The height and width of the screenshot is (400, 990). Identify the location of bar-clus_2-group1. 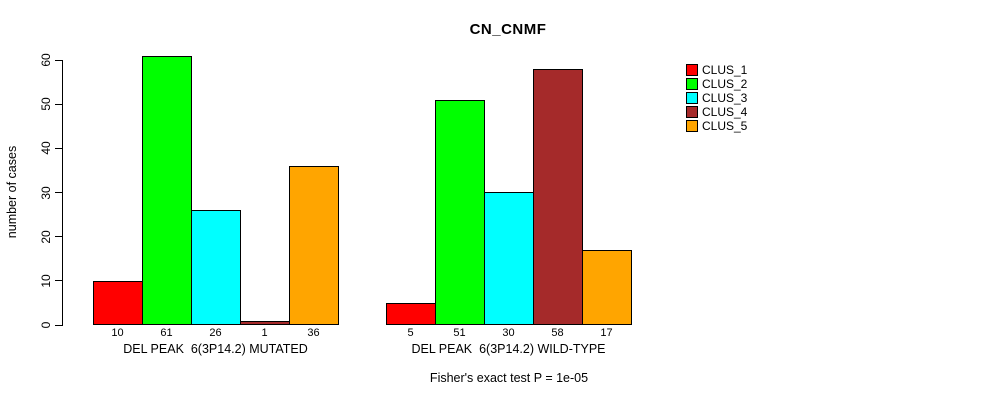
(167, 190).